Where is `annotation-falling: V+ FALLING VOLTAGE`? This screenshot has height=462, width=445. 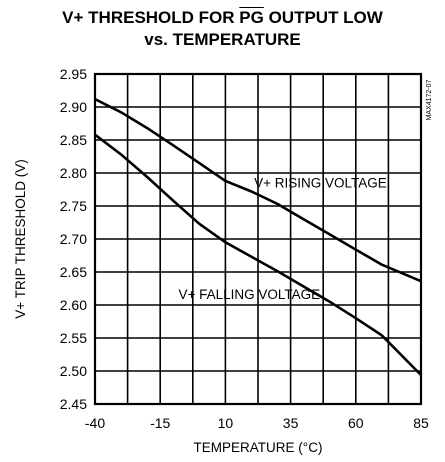 annotation-falling: V+ FALLING VOLTAGE is located at coordinates (249, 294).